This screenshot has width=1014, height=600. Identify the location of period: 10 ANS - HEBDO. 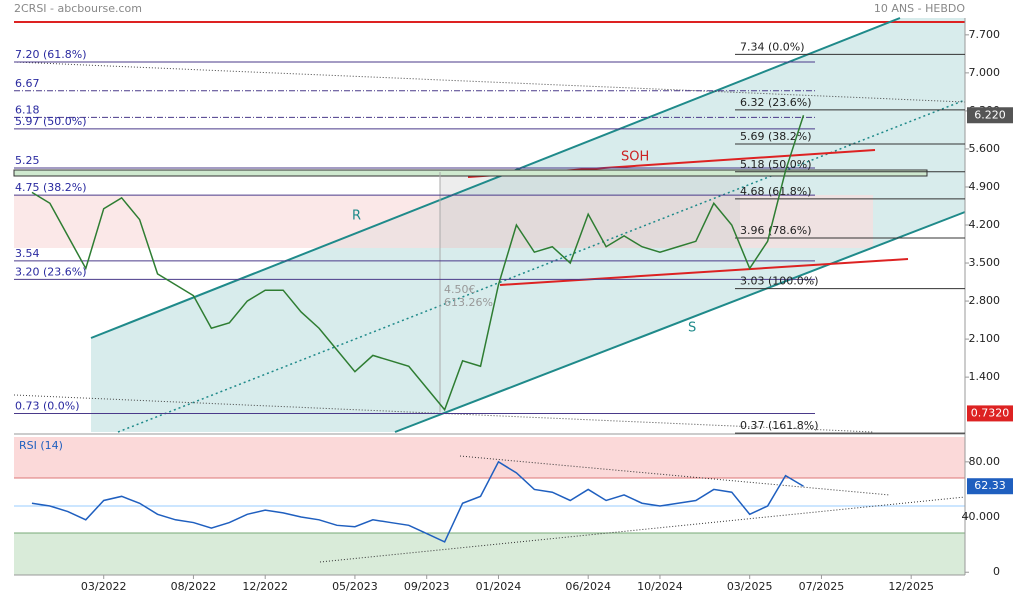
(919, 8).